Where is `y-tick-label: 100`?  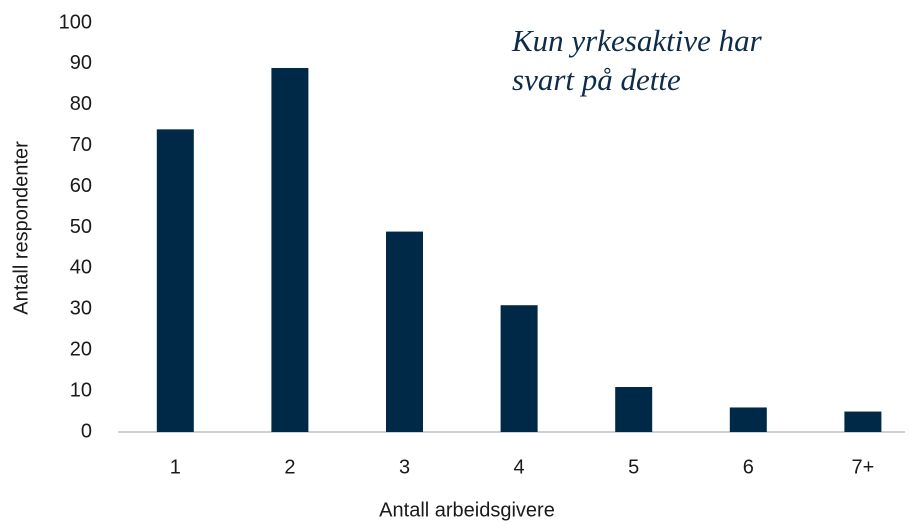
y-tick-label: 100 is located at coordinates (75, 22).